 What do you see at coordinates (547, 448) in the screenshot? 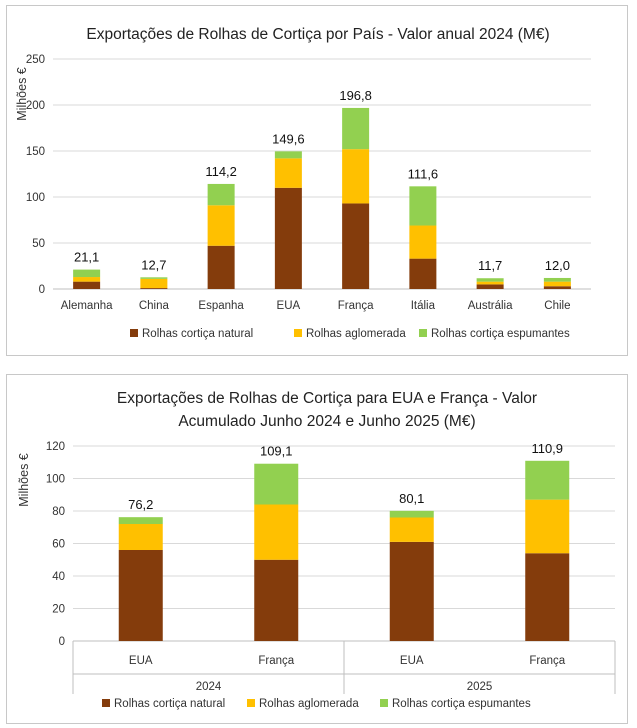
I see `data-label-total: 110,9` at bounding box center [547, 448].